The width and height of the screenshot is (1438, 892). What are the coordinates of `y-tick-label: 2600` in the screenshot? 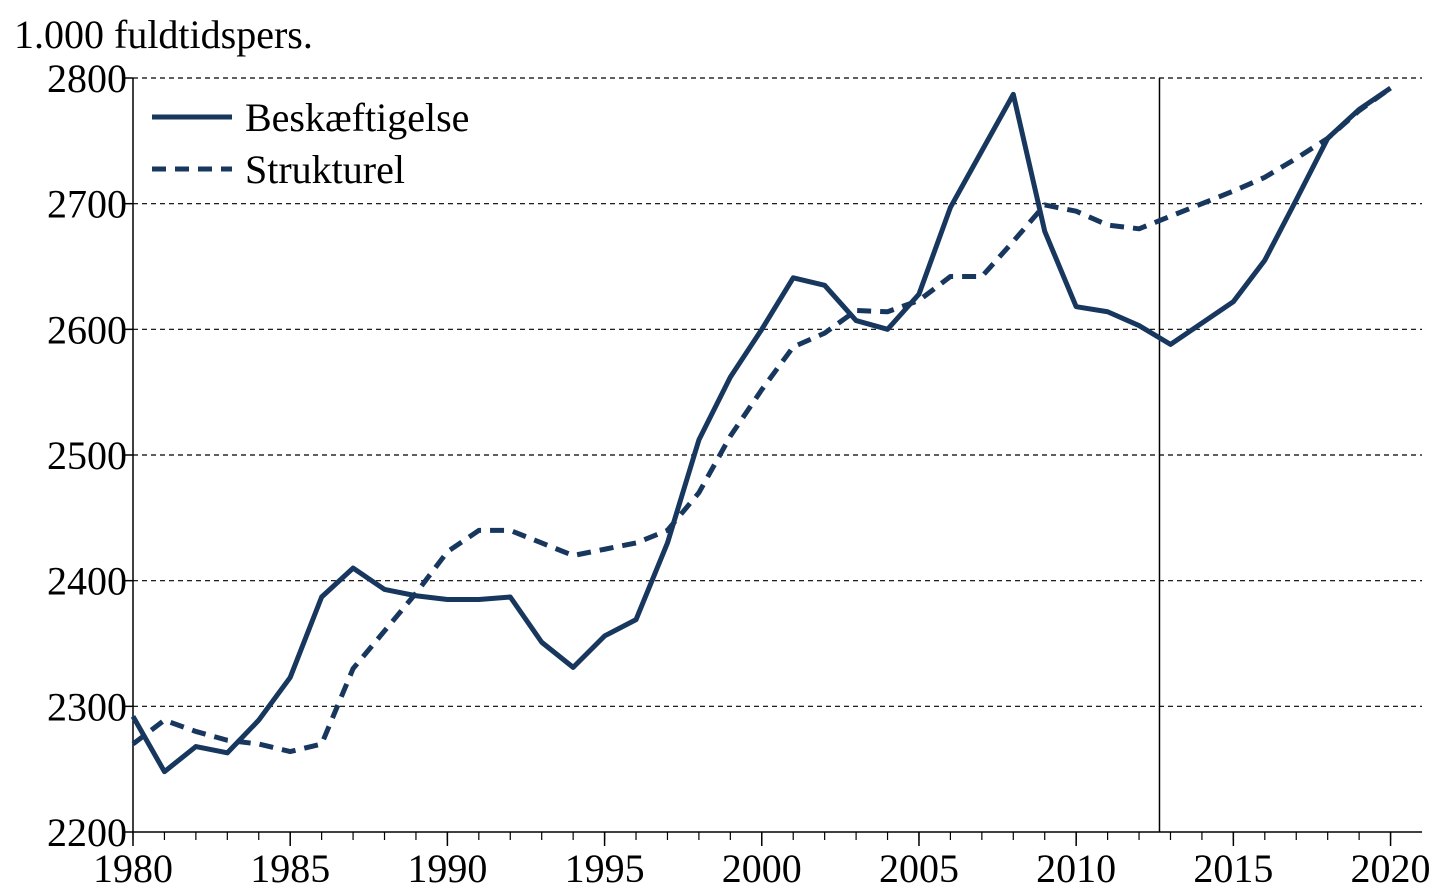 It's located at (87, 329).